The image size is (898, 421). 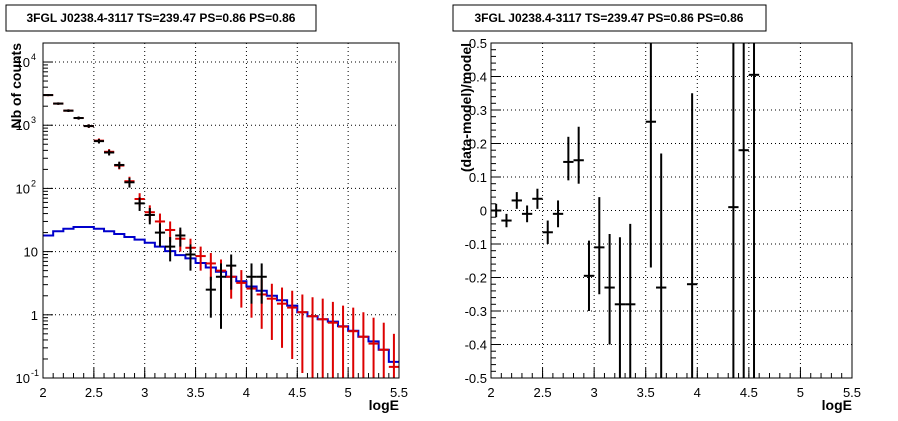 What do you see at coordinates (466, 107) in the screenshot?
I see `residual-y-axis-label: (data-model)/model` at bounding box center [466, 107].